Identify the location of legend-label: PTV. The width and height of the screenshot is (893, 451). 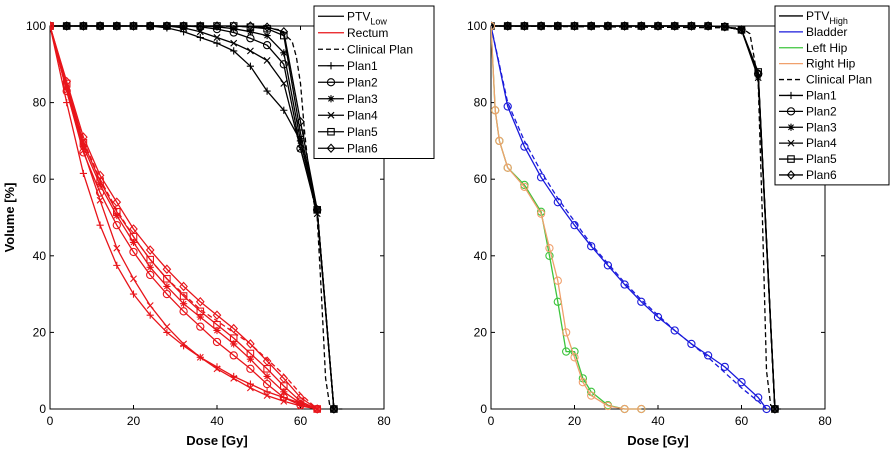
(817, 16).